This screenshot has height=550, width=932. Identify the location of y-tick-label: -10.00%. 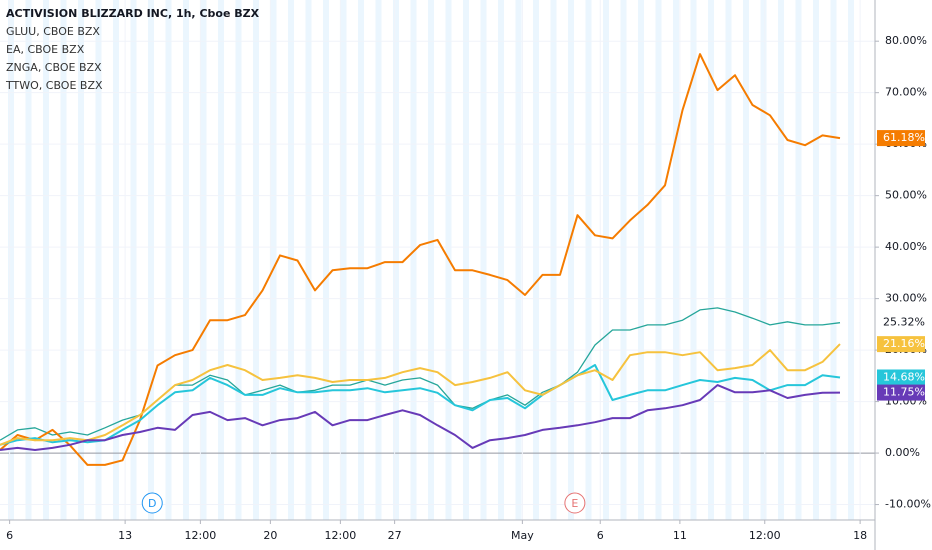
(908, 504).